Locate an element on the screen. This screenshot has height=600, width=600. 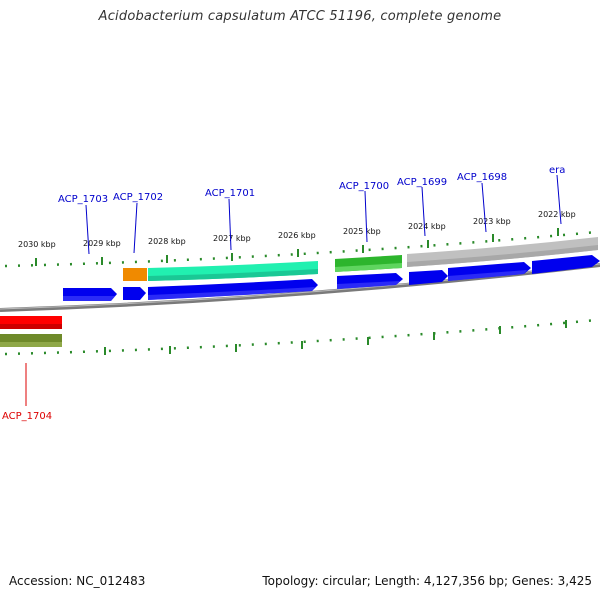
forward-cds-shading is located at coordinates (295, 285).